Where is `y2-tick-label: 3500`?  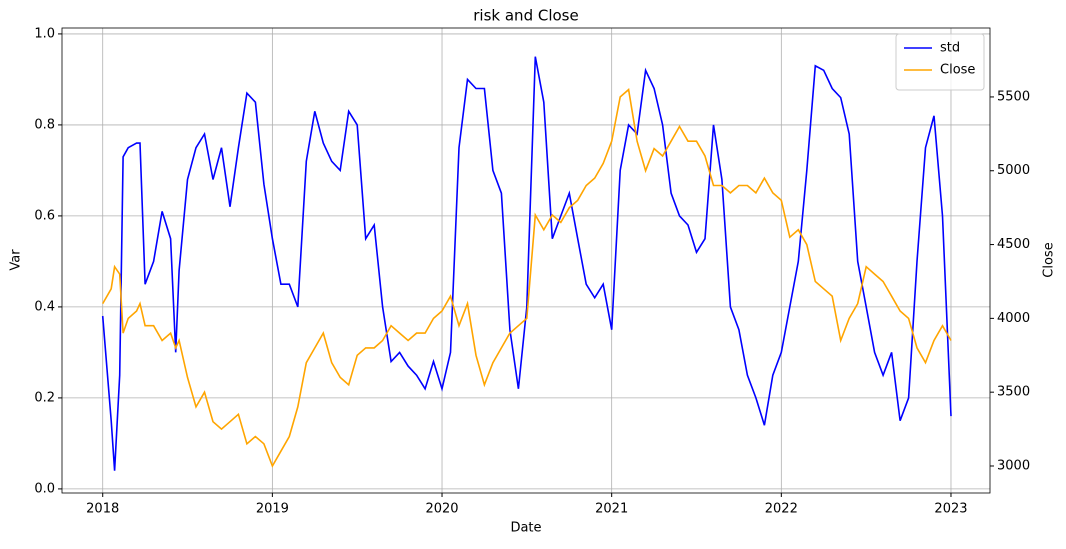 y2-tick-label: 3500 is located at coordinates (1013, 392).